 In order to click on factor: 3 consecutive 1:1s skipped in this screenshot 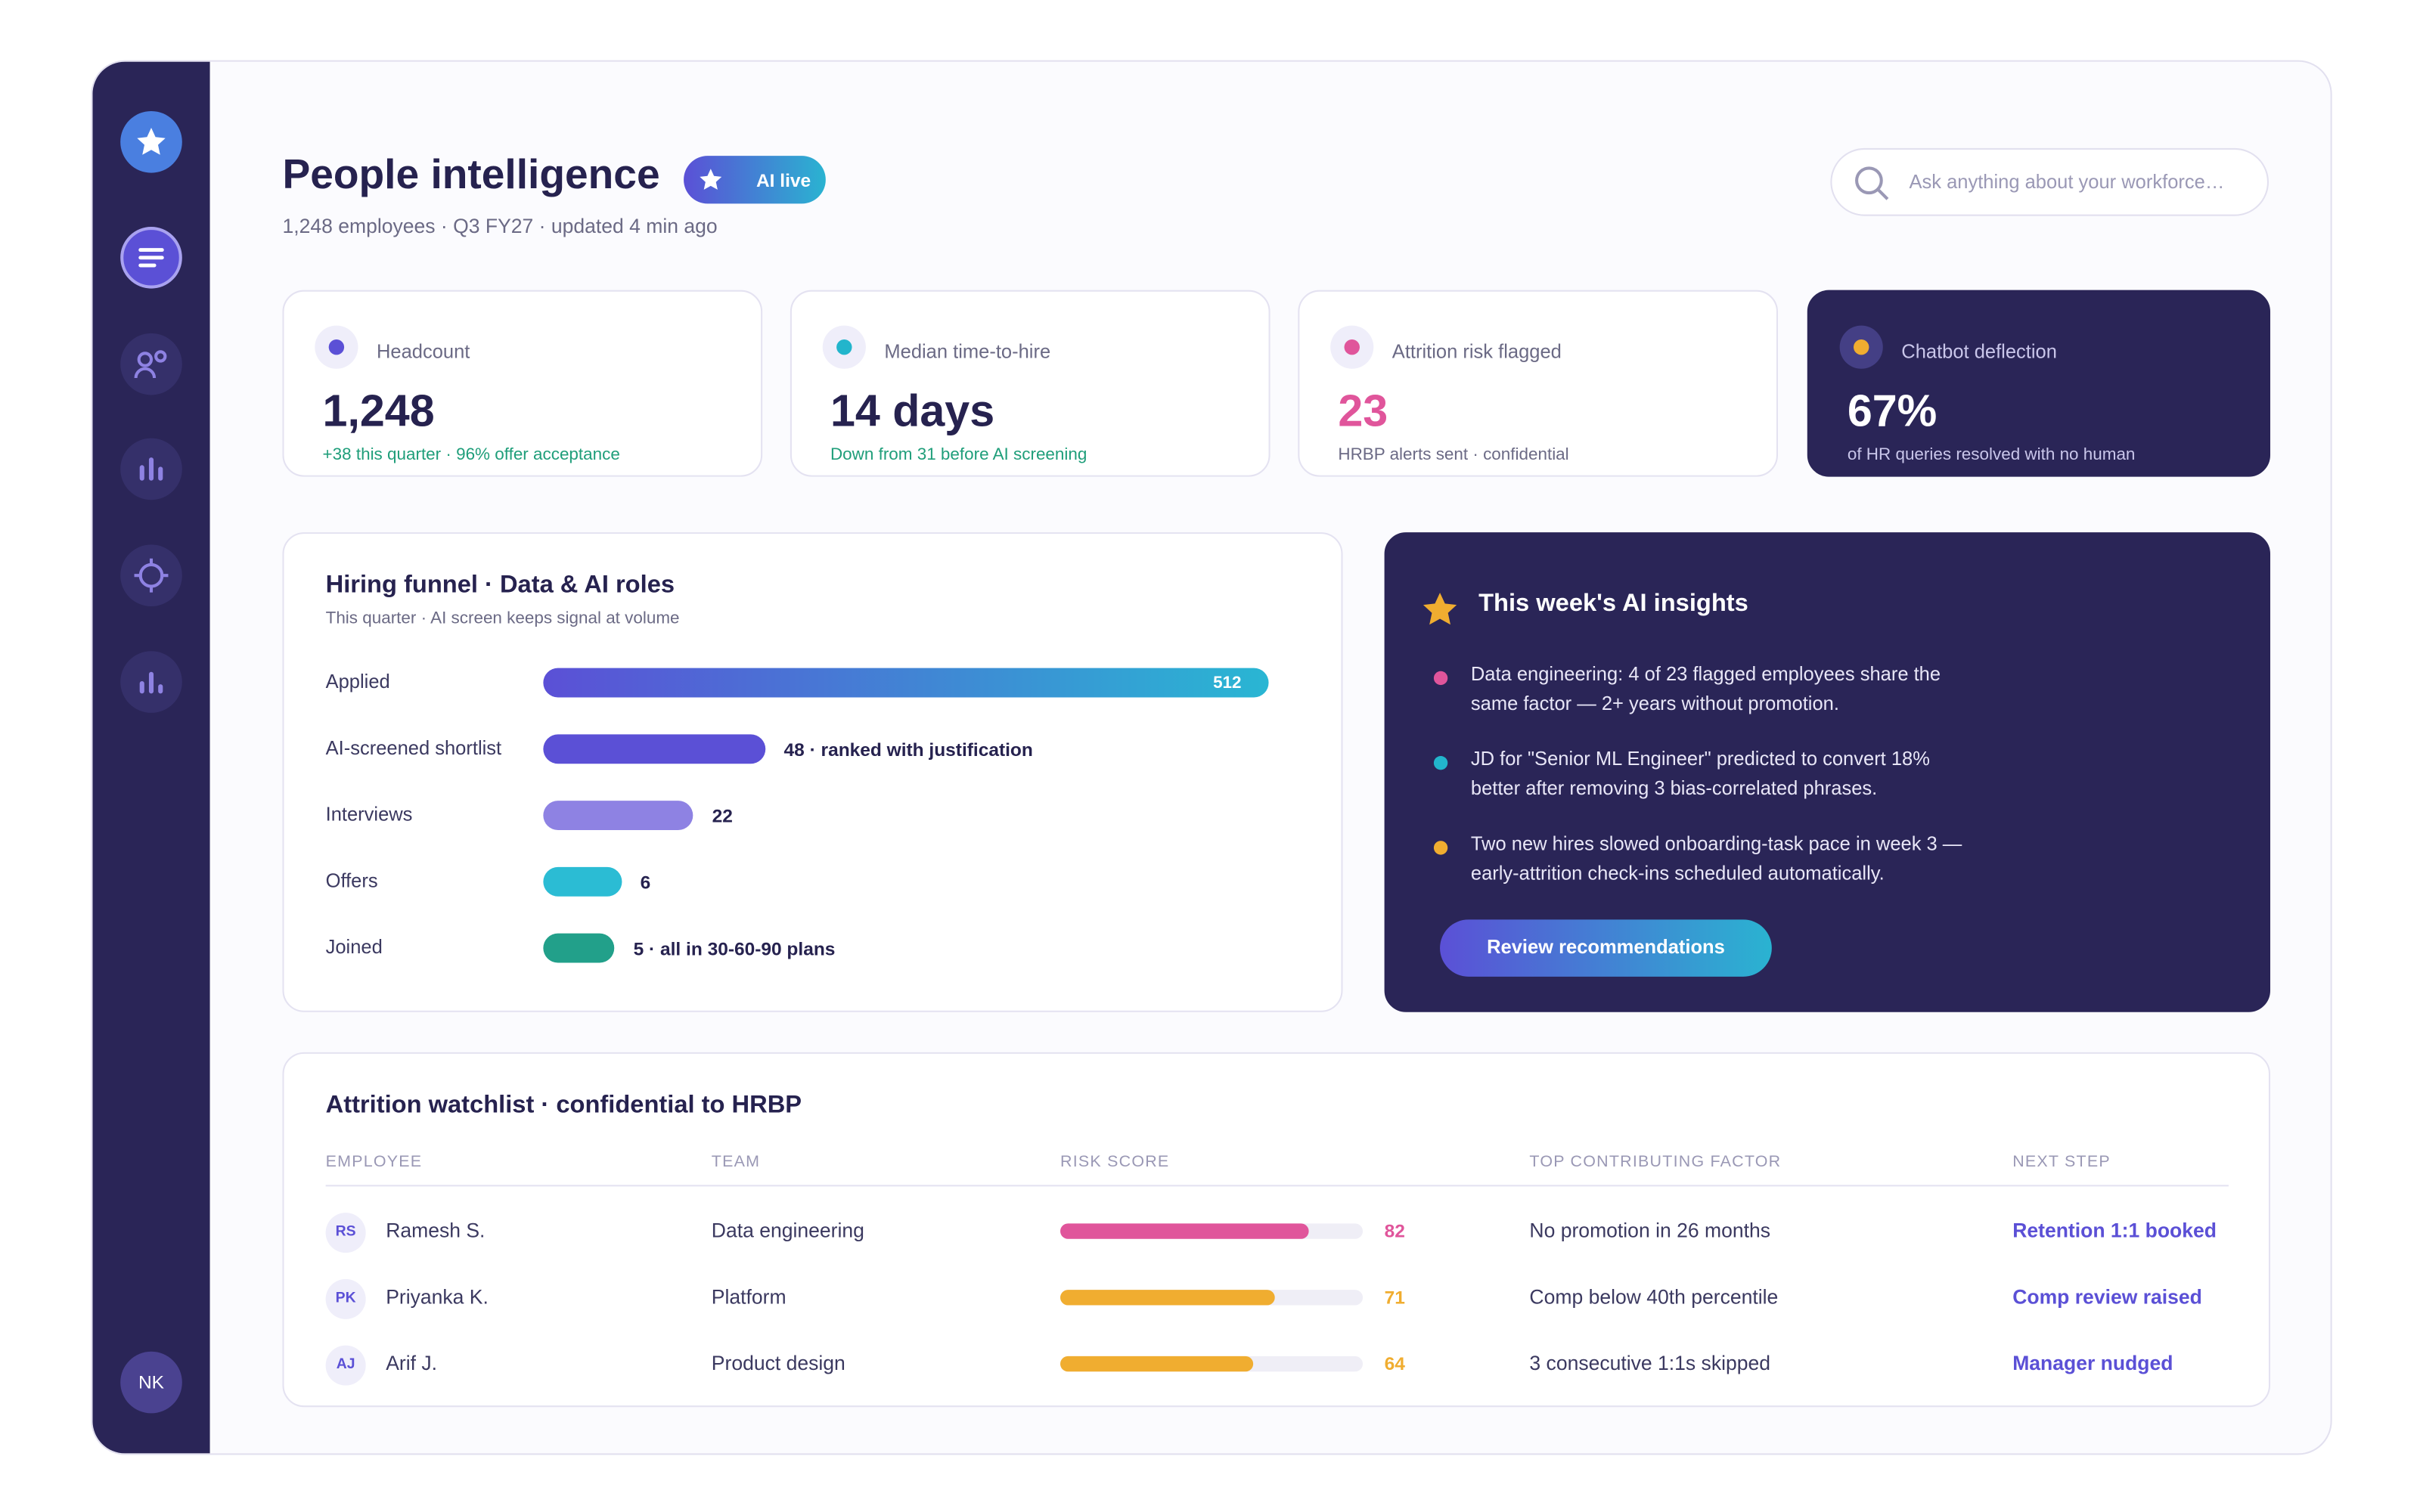, I will do `click(1650, 1363)`.